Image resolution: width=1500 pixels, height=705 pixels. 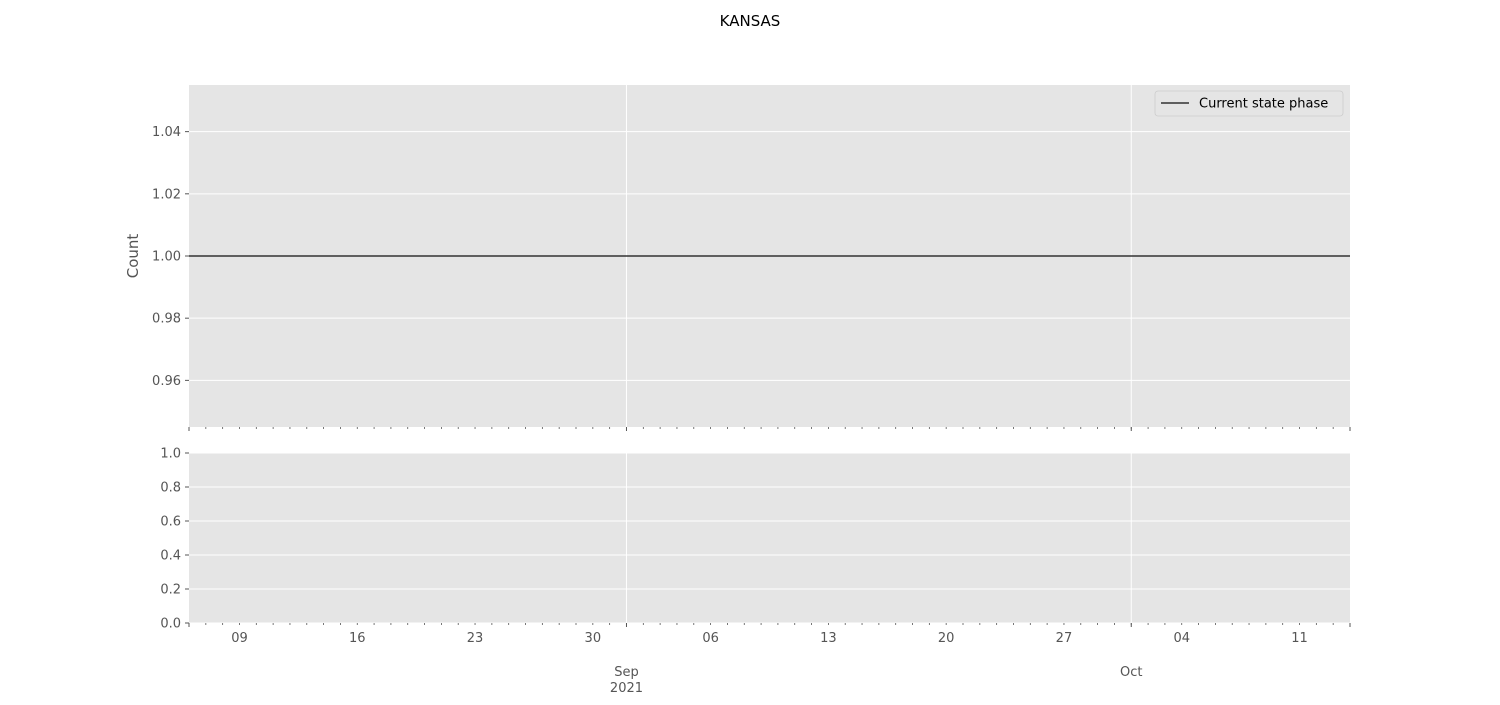 What do you see at coordinates (133, 256) in the screenshot?
I see `y-axis-label: Count` at bounding box center [133, 256].